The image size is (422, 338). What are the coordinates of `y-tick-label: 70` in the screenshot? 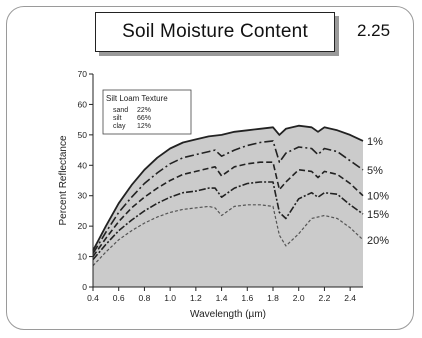 It's located at (83, 74).